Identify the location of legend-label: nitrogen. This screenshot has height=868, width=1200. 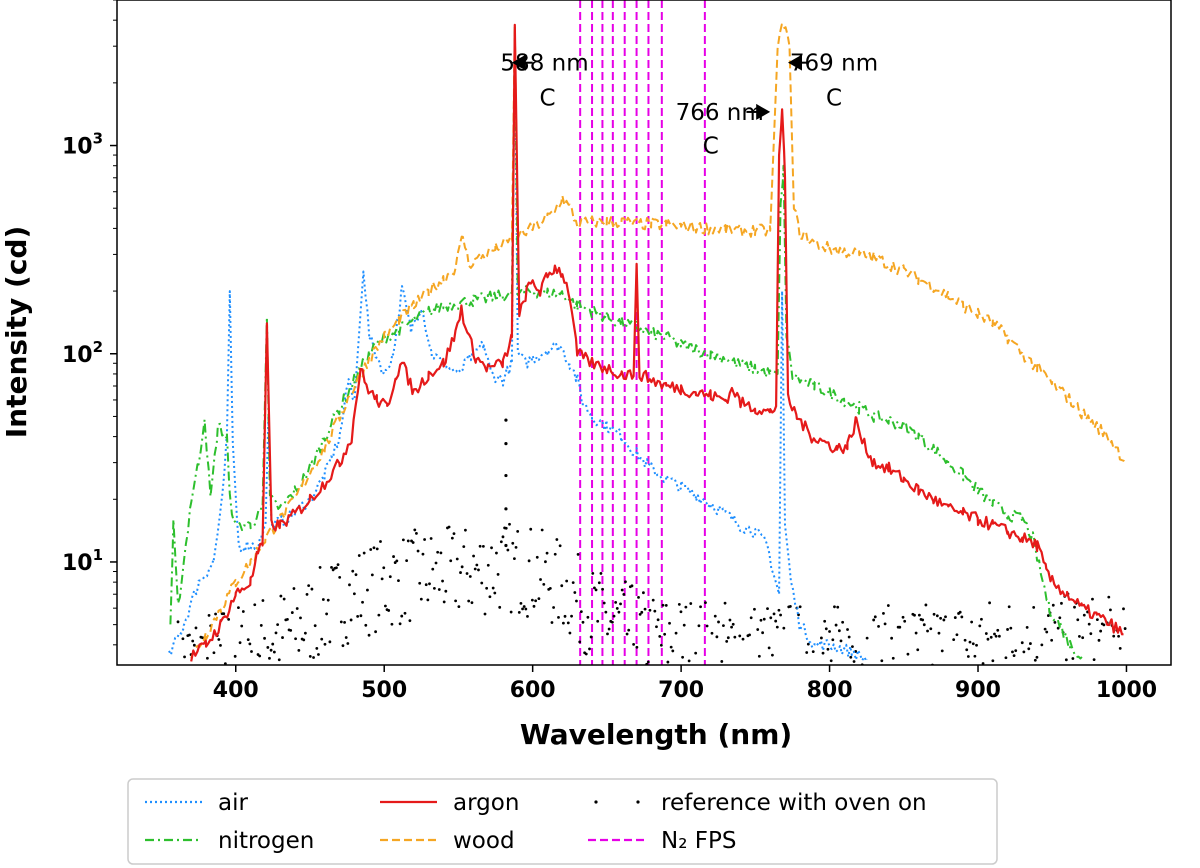
(266, 841).